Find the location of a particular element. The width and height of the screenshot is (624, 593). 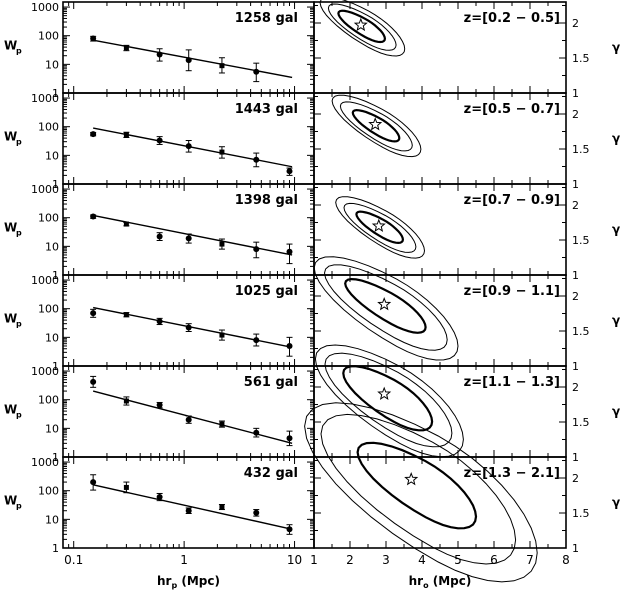

redshift-bin-label: z=[1.3 − 2.1] is located at coordinates (512, 473).